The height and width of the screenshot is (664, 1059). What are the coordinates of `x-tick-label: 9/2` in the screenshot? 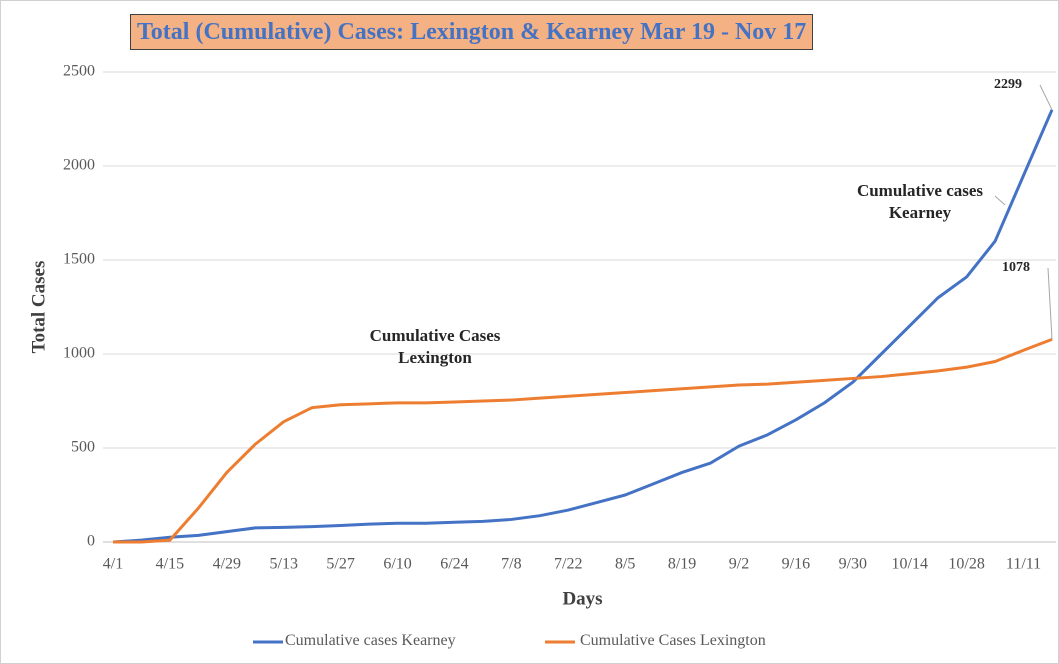 It's located at (739, 564).